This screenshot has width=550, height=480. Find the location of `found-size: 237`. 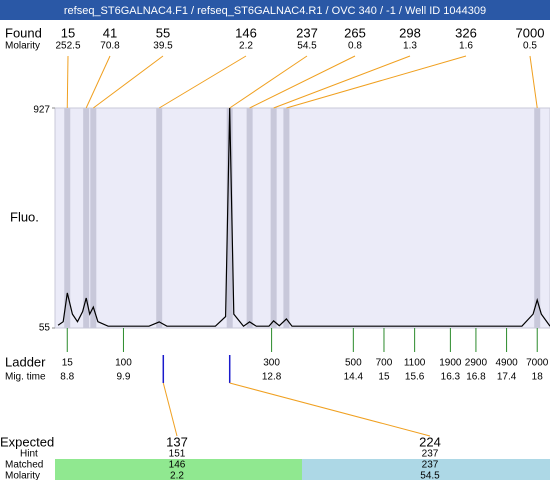

found-size: 237 is located at coordinates (307, 32).